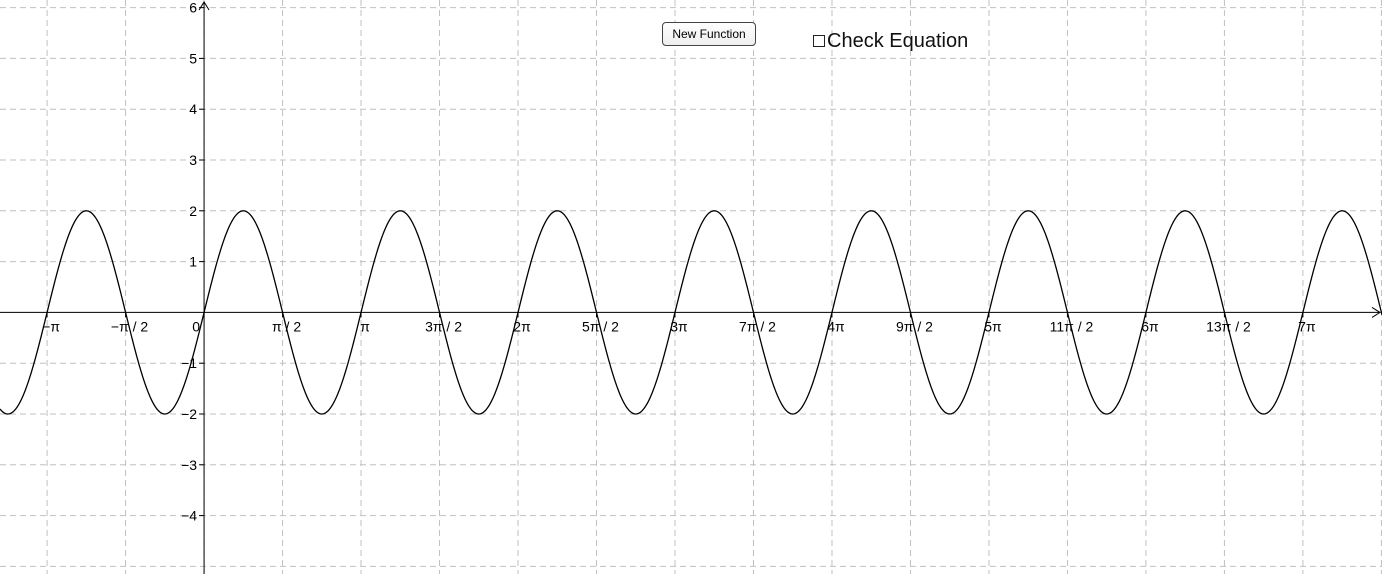 Image resolution: width=1382 pixels, height=574 pixels. I want to click on x-tick-label: π, so click(365, 326).